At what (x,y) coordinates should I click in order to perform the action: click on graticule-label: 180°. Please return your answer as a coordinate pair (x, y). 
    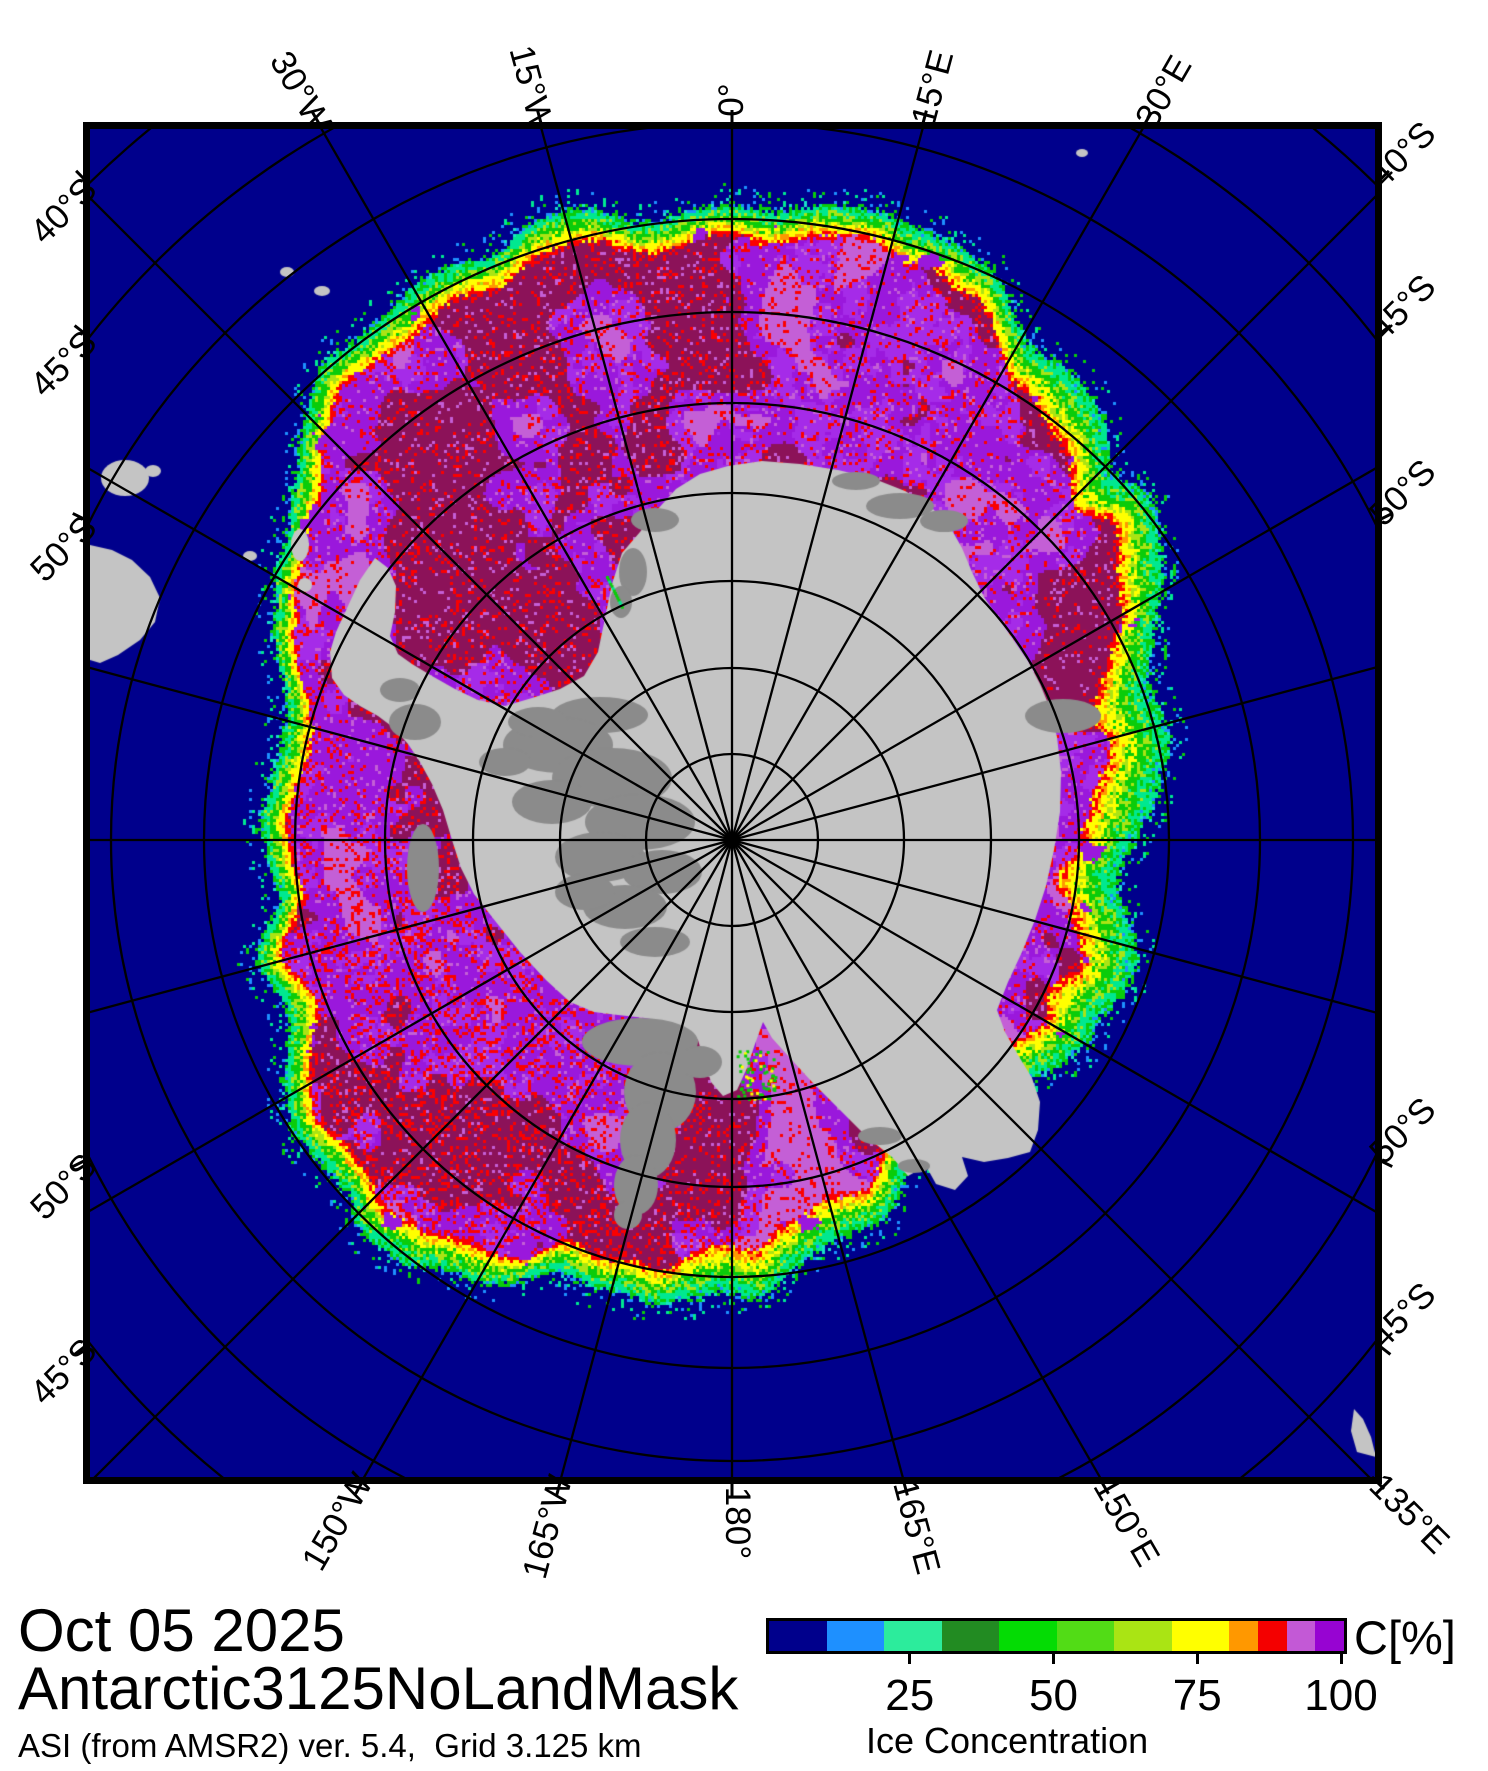
    Looking at the image, I should click on (737, 1523).